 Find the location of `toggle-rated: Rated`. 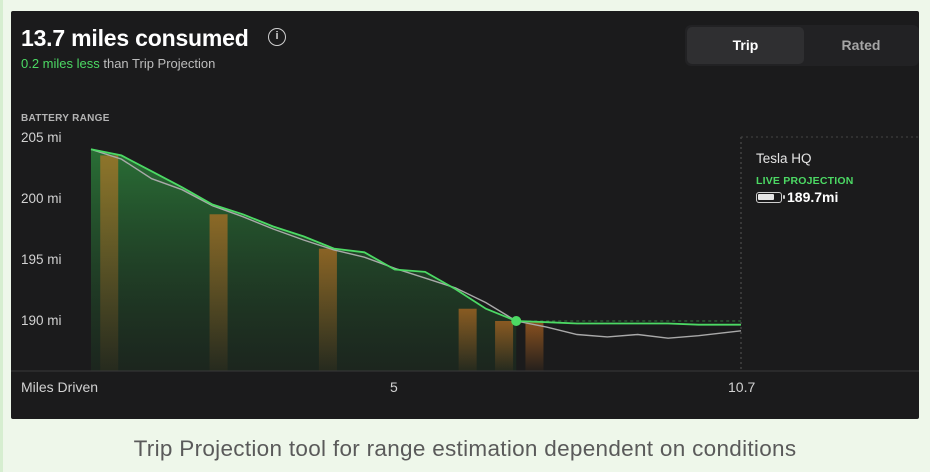

toggle-rated: Rated is located at coordinates (861, 45).